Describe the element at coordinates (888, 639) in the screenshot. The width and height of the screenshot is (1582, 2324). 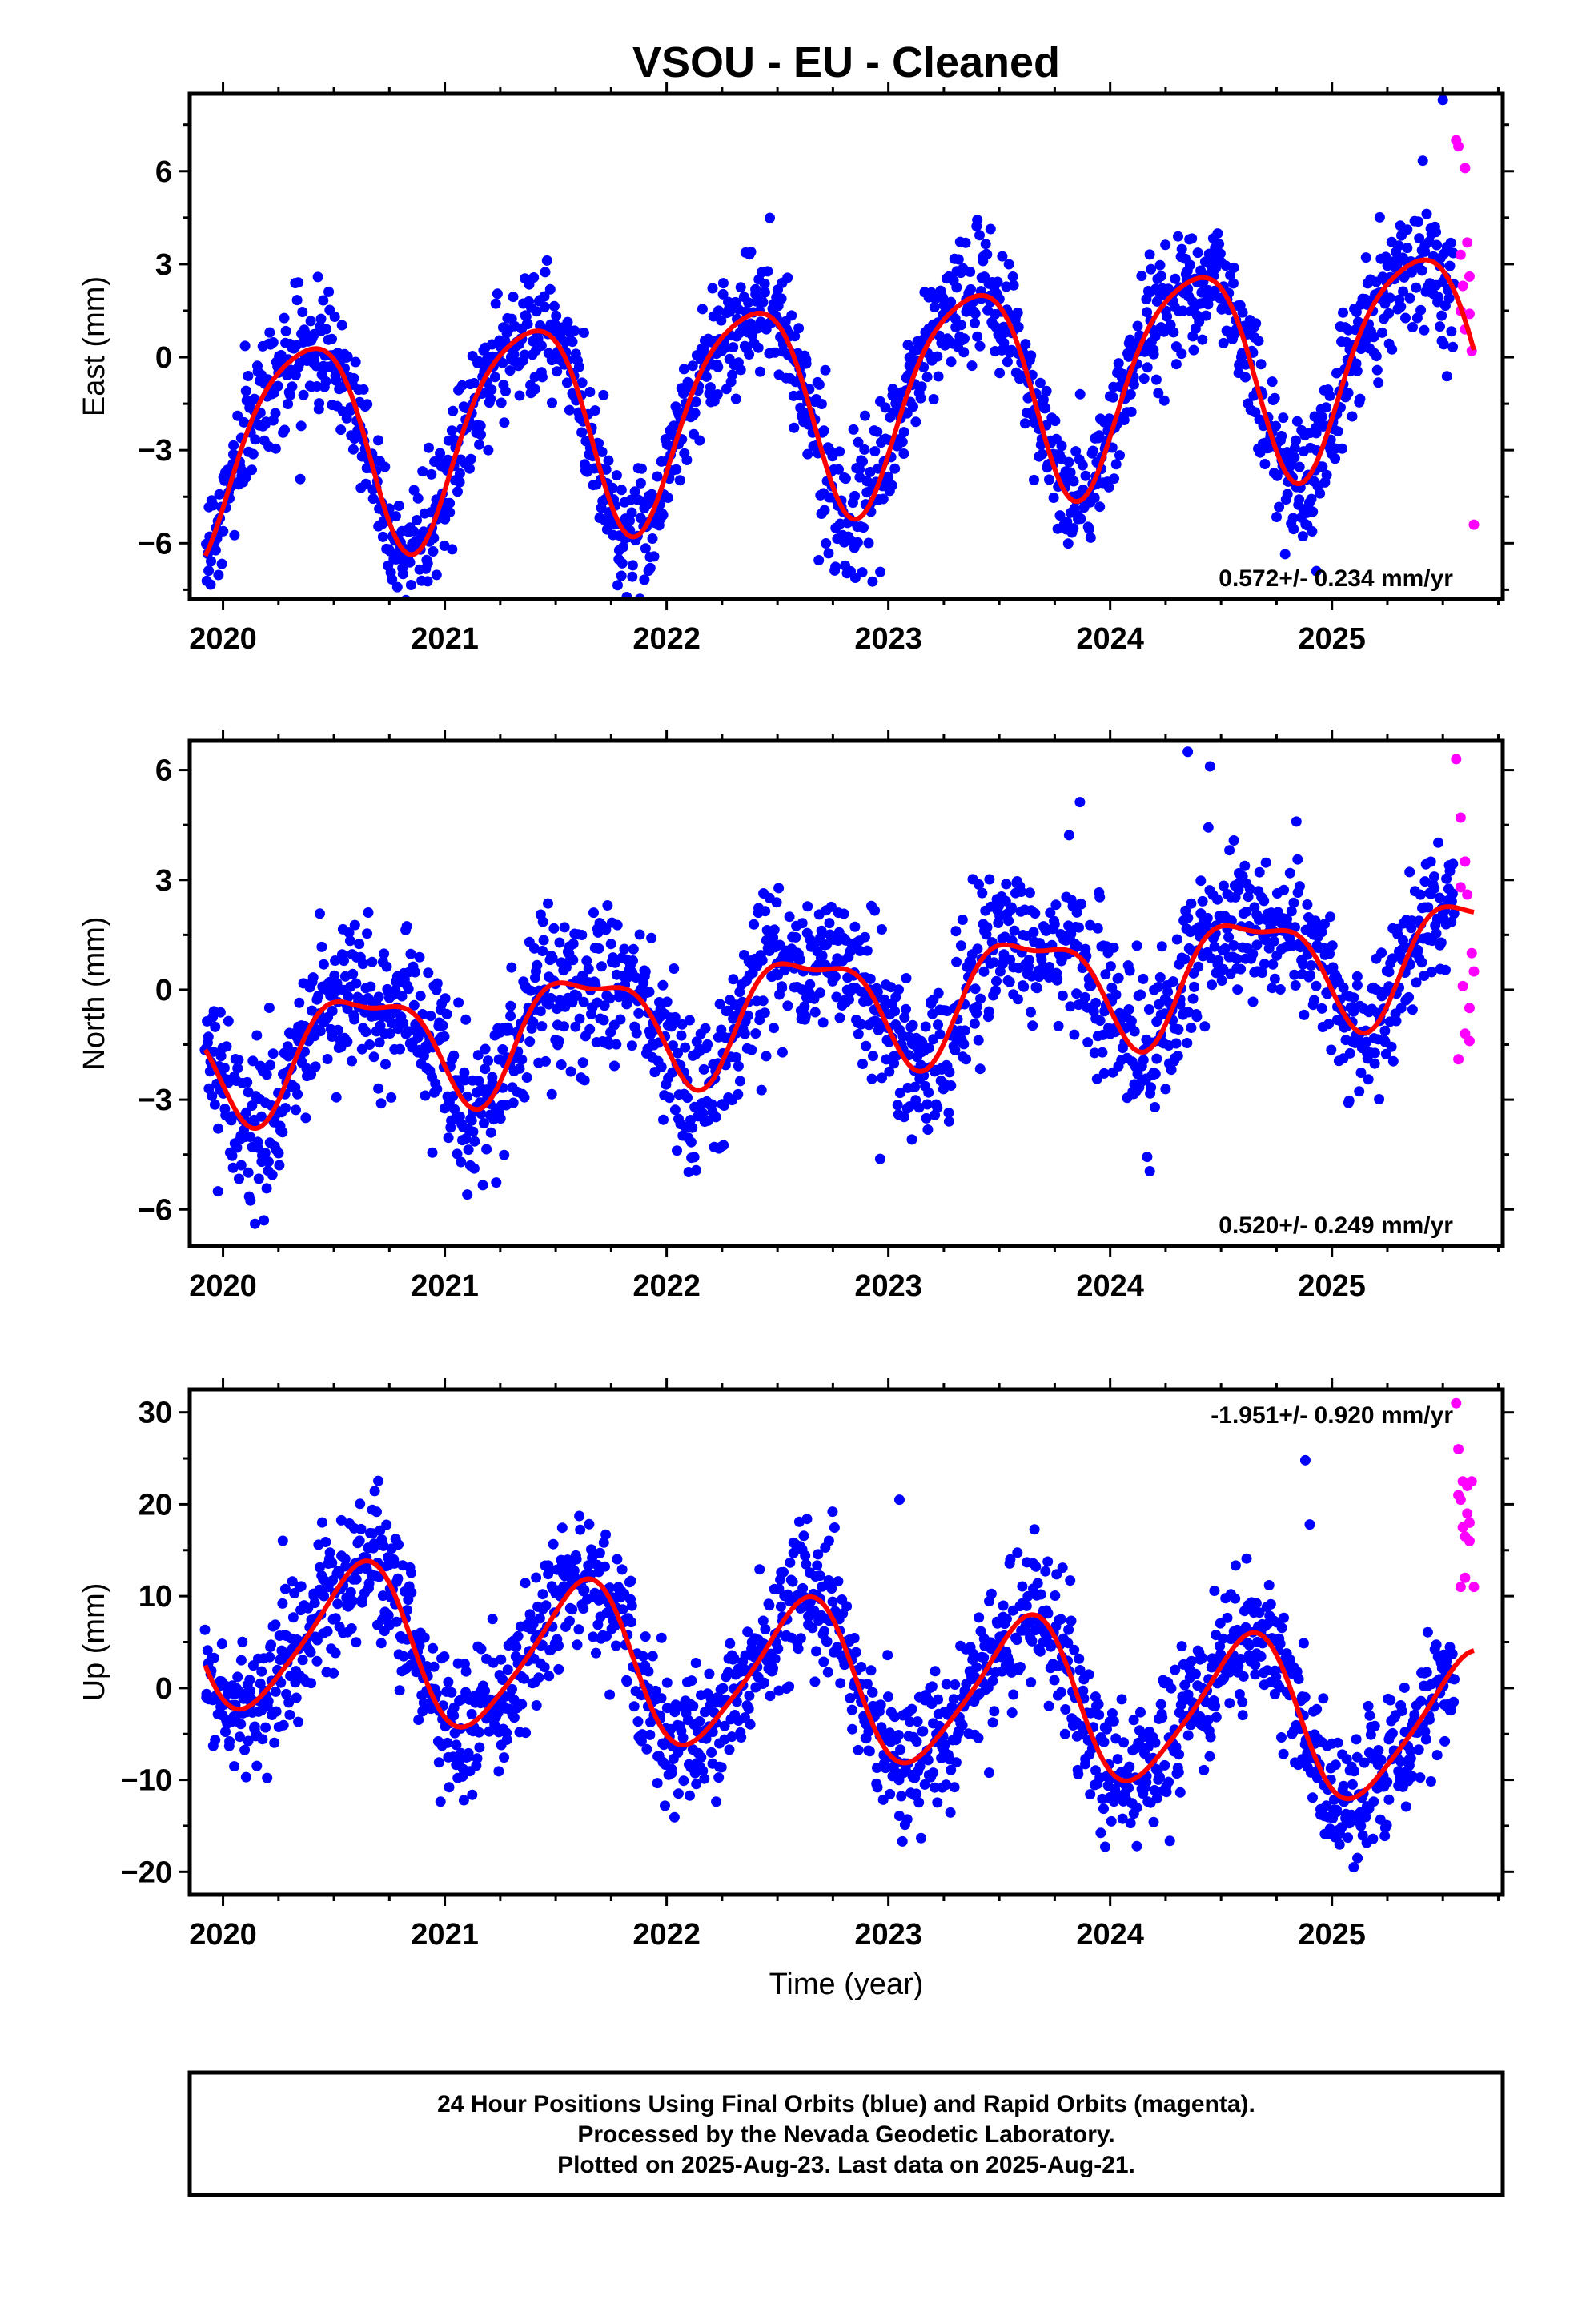
I see `east-x-tick-label: 2023` at that location.